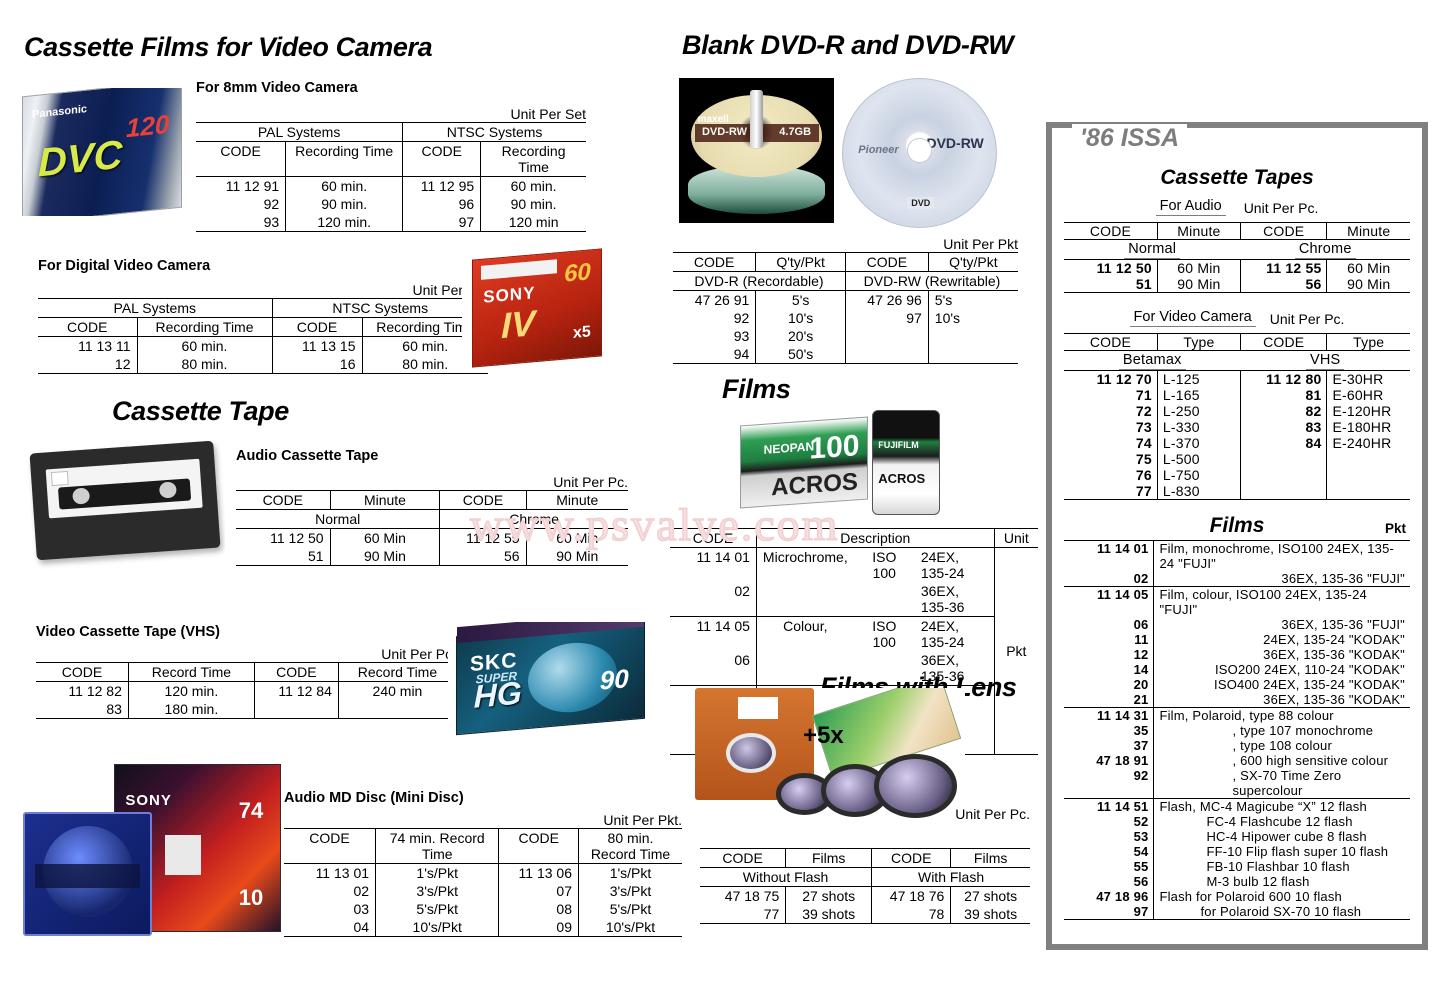  What do you see at coordinates (1237, 912) in the screenshot?
I see `table-row: 97 for Polaroid SX-70 10 flash` at bounding box center [1237, 912].